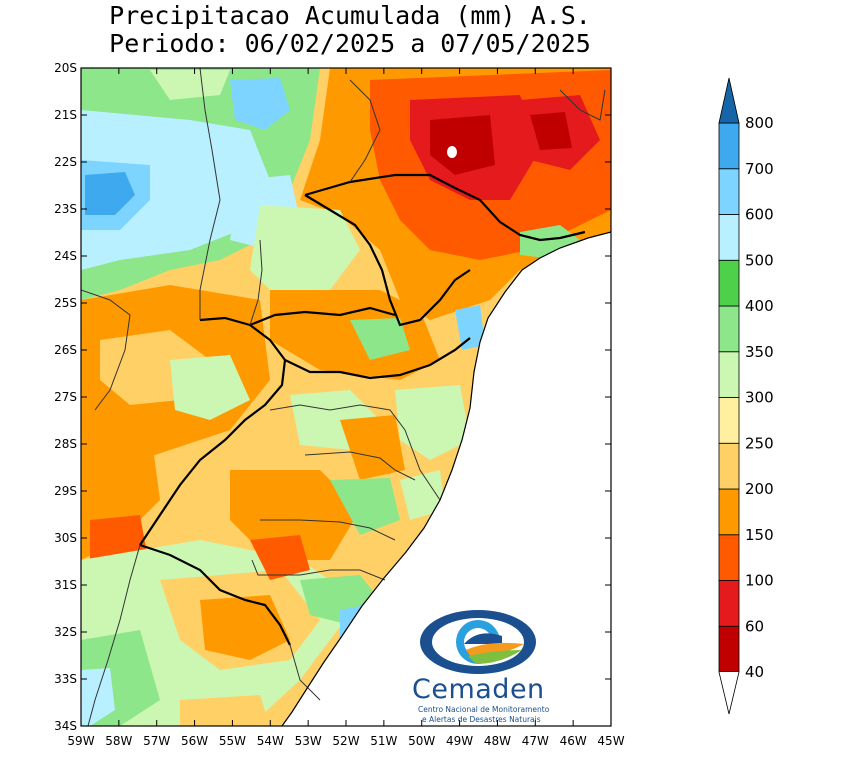 This screenshot has height=766, width=847. I want to click on lat-tick-label: 33S, so click(65, 679).